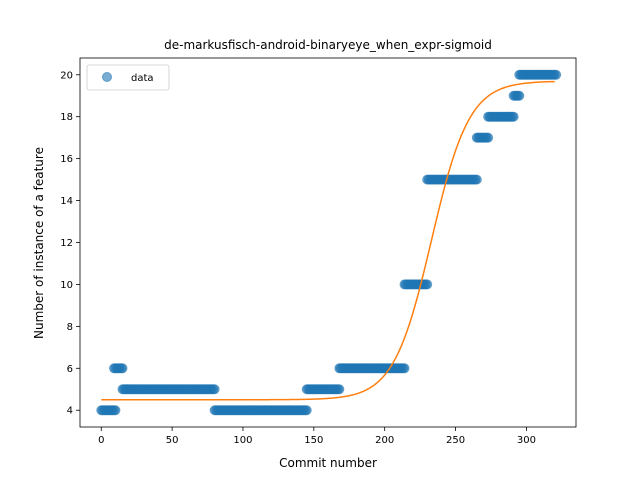  What do you see at coordinates (70, 369) in the screenshot?
I see `y-tick-label: 6` at bounding box center [70, 369].